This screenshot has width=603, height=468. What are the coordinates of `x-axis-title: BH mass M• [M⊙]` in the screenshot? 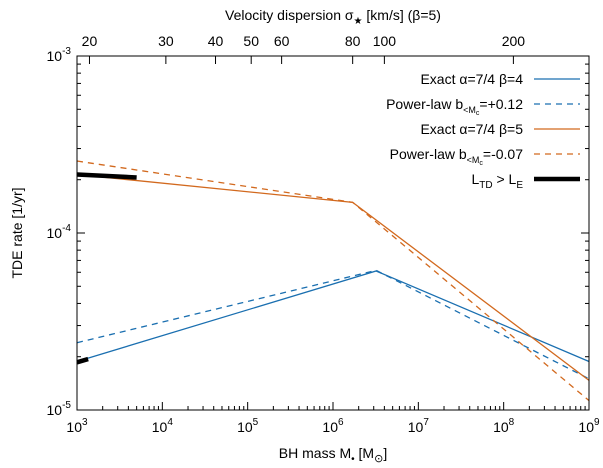 It's located at (333, 455).